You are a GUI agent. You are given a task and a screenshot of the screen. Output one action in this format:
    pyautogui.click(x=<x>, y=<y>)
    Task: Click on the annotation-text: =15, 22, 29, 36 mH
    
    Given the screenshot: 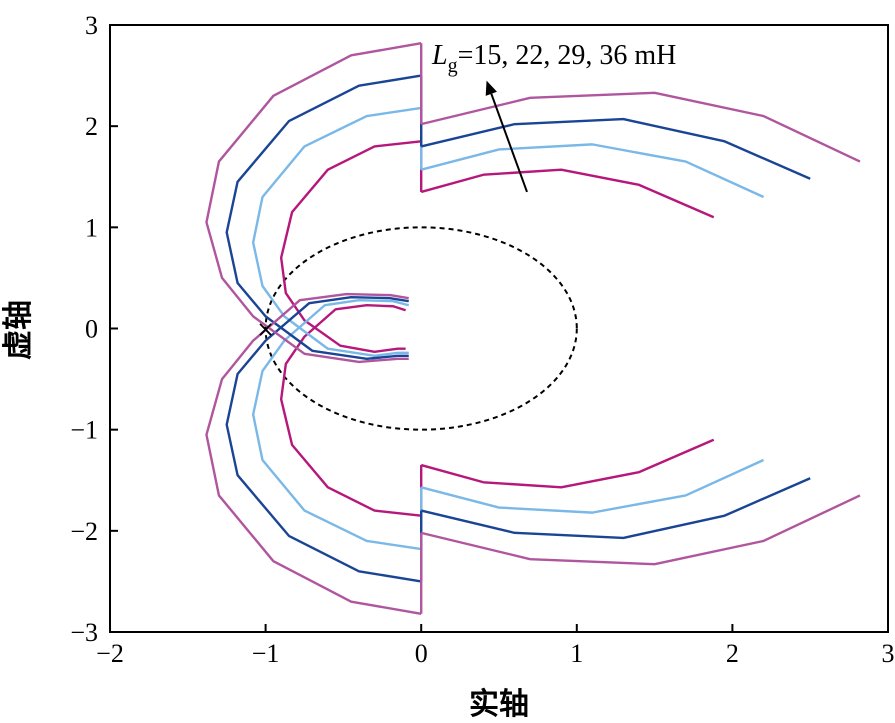 What is the action you would take?
    pyautogui.click(x=567, y=55)
    